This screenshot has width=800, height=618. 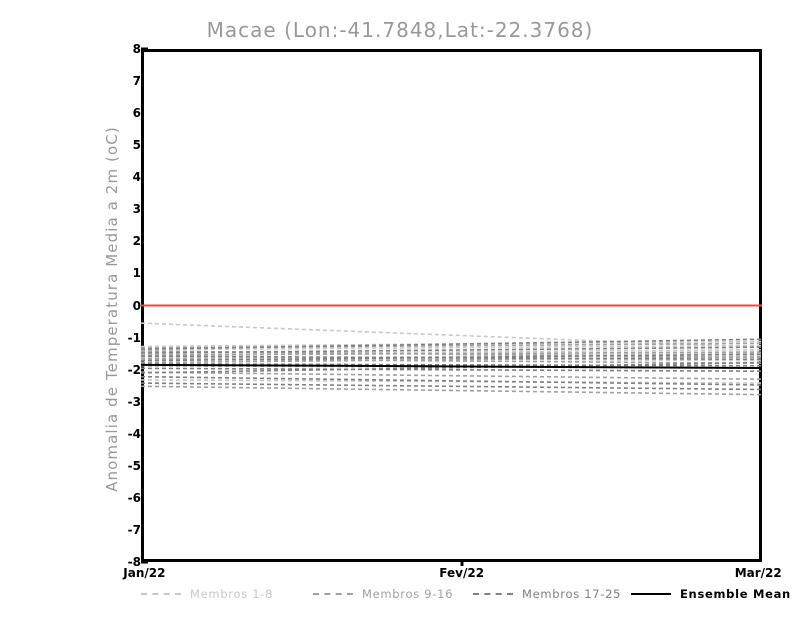 What do you see at coordinates (136, 305) in the screenshot?
I see `y-tick-label: 0` at bounding box center [136, 305].